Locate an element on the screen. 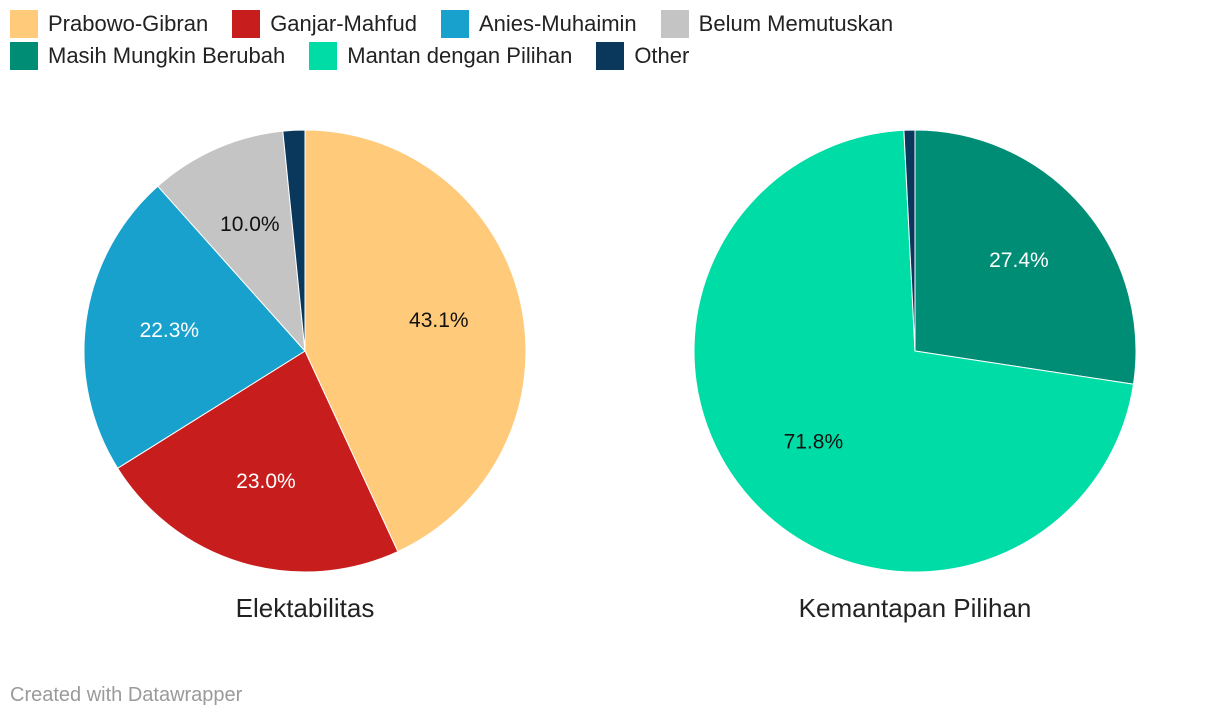 The height and width of the screenshot is (720, 1220). legend-label: Mantan dengan Pilihan is located at coordinates (460, 55).